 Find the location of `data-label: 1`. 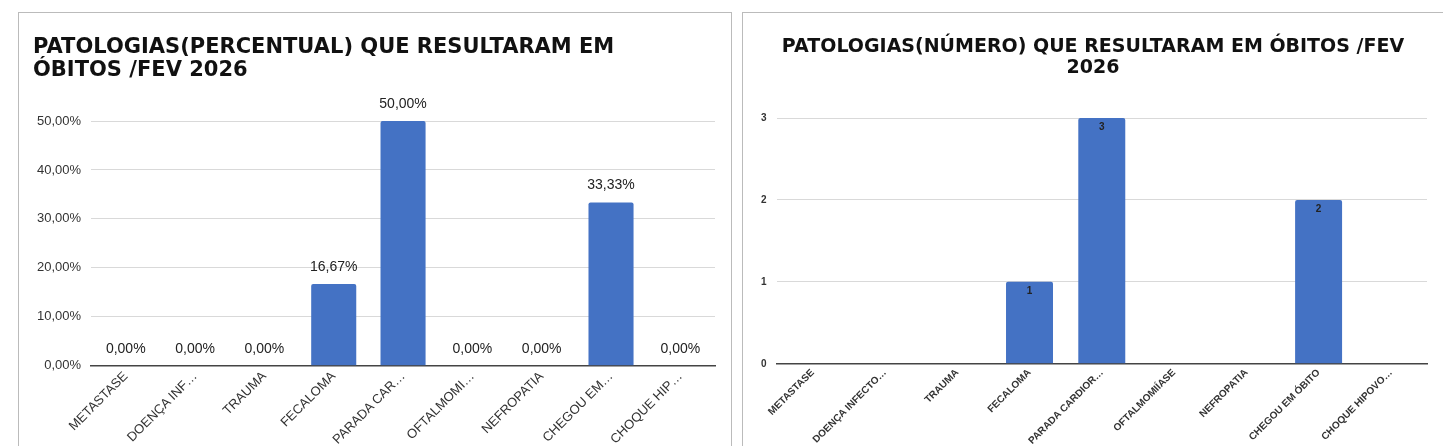

data-label: 1 is located at coordinates (1029, 290).